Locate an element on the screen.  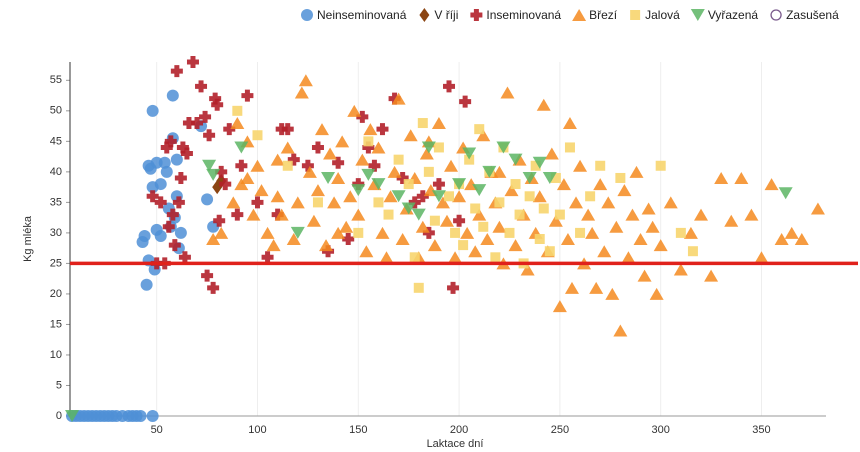
y-tick-label: 20 is located at coordinates (56, 294).